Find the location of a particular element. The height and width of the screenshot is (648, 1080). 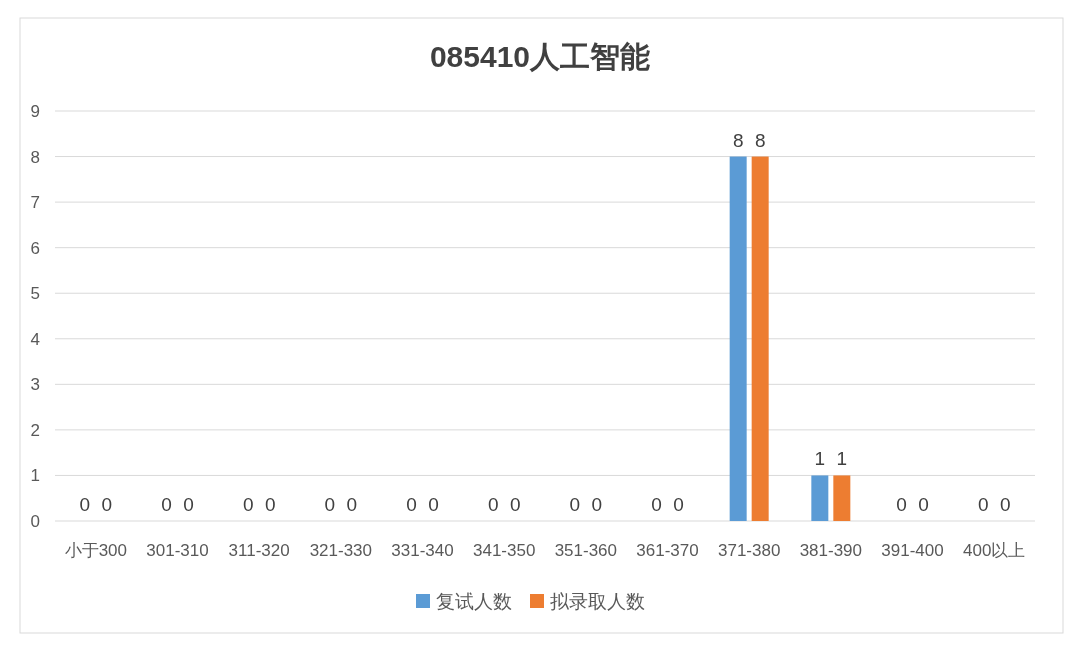

y-tick-label: 3 is located at coordinates (35, 385).